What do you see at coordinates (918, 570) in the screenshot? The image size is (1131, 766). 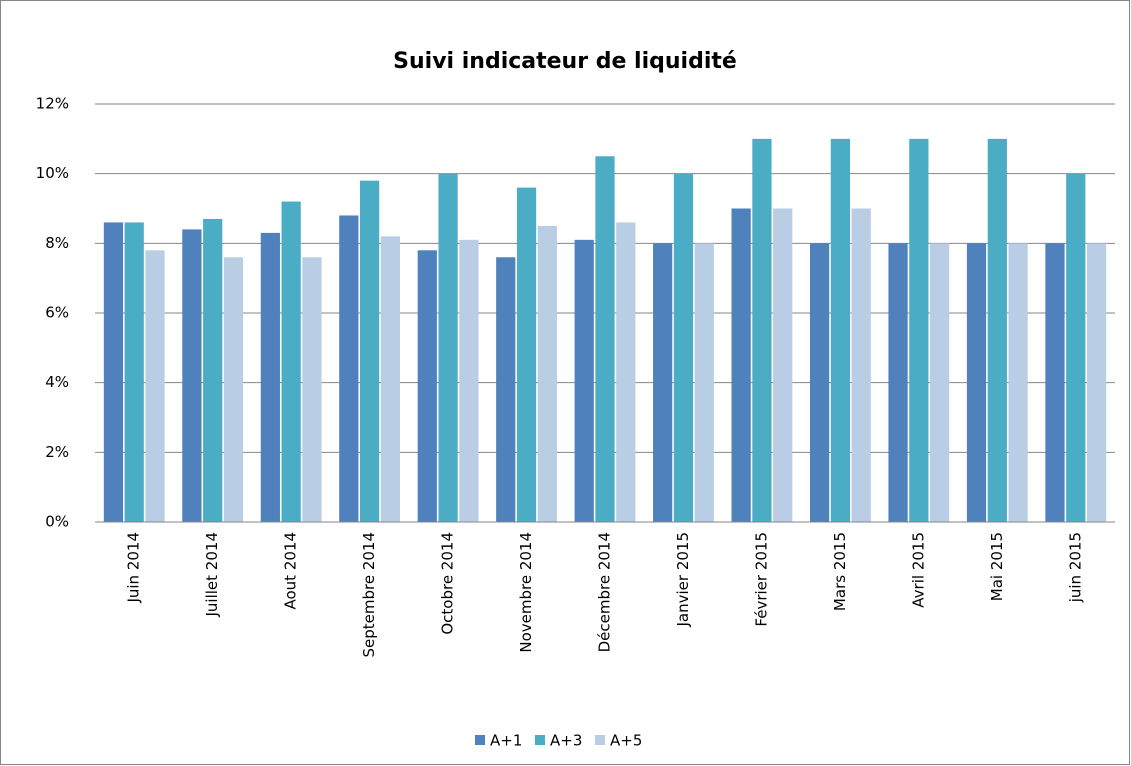 I see `x-tick-label: Avril 2015` at bounding box center [918, 570].